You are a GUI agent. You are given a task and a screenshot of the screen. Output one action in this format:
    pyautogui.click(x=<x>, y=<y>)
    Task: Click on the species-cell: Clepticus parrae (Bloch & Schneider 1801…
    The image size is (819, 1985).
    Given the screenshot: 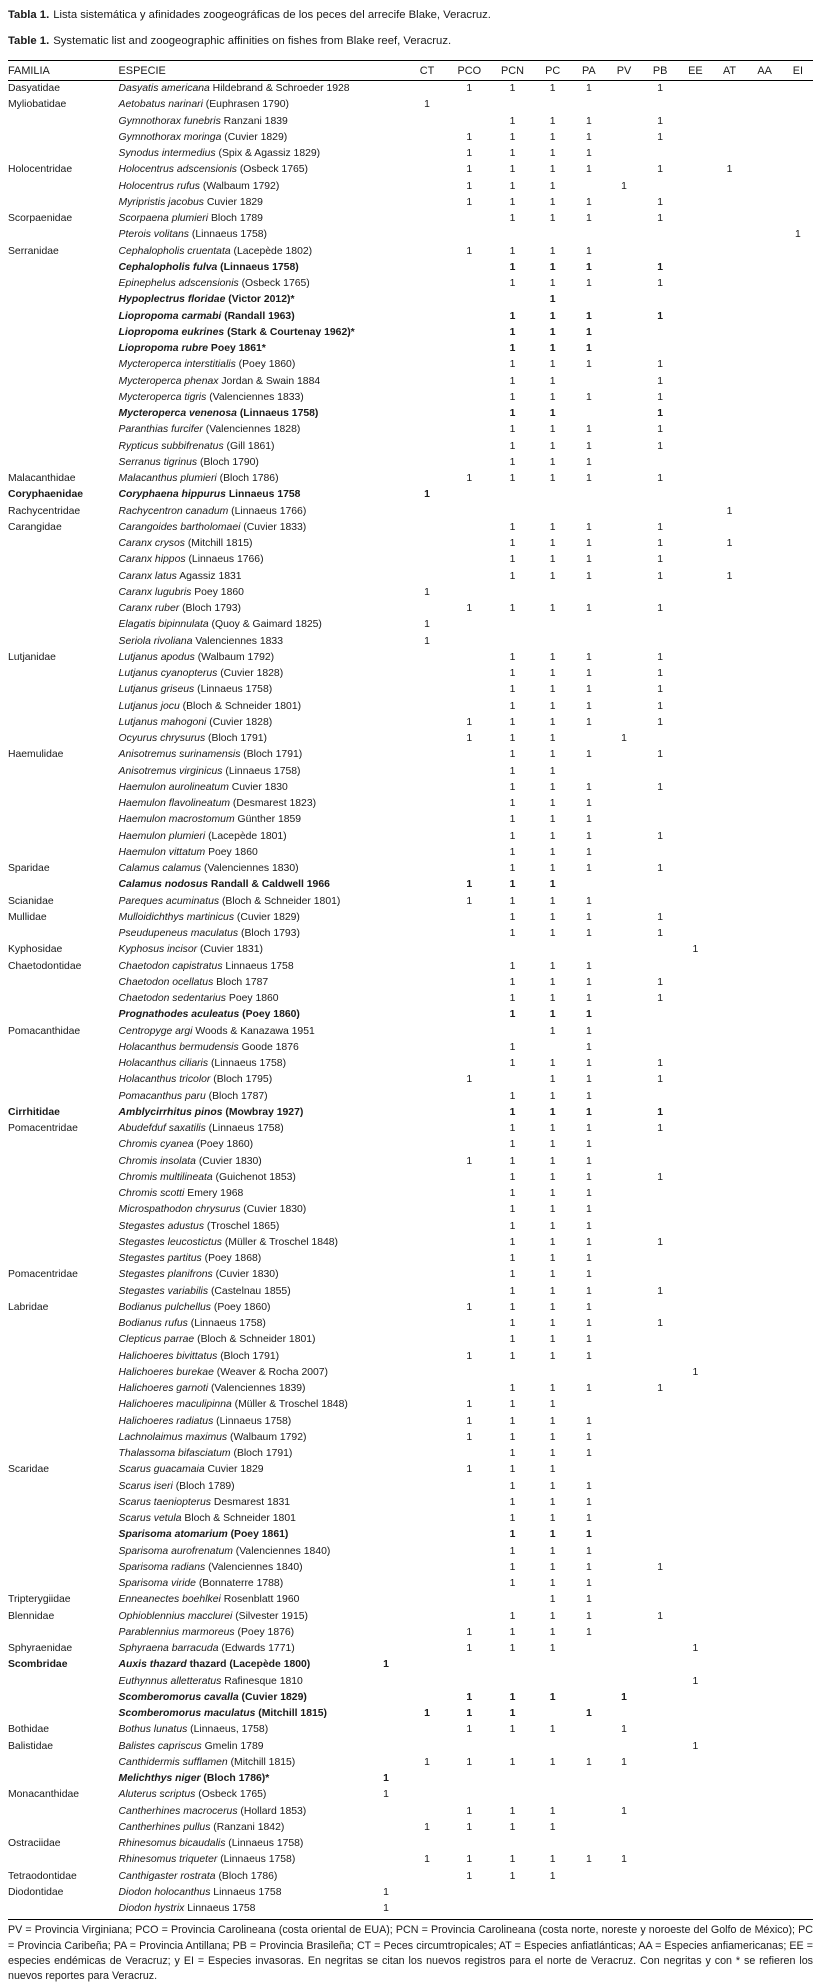 What is the action you would take?
    pyautogui.click(x=263, y=1340)
    